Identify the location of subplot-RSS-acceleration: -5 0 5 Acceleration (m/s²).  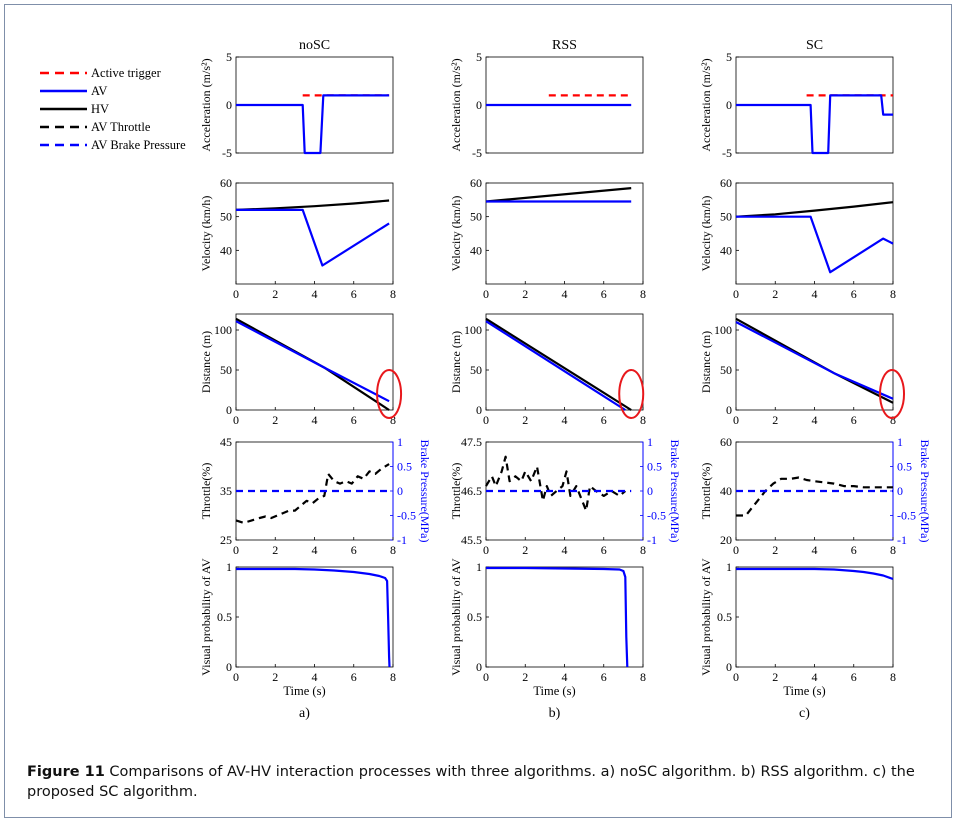
(546, 105).